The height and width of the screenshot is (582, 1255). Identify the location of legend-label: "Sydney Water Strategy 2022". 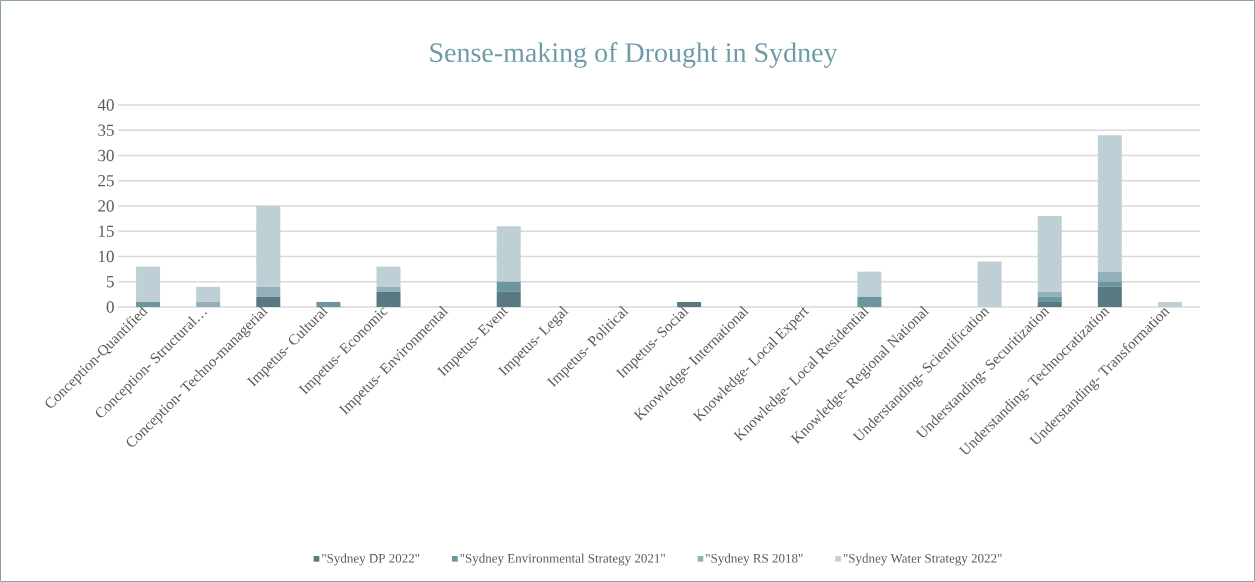
(922, 559).